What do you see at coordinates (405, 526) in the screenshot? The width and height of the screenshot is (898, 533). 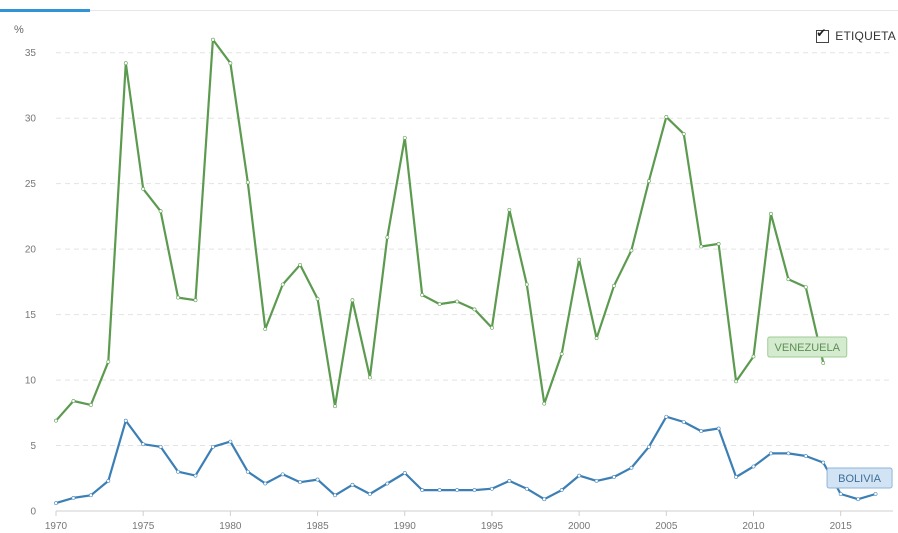 I see `x-tick-label: 1990` at bounding box center [405, 526].